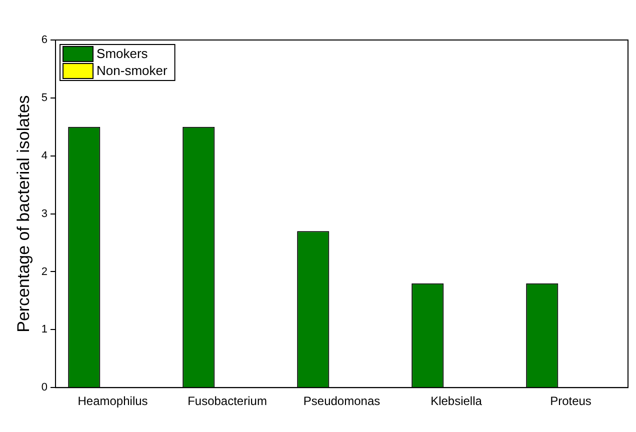  Describe the element at coordinates (44, 330) in the screenshot. I see `y-tick-label: 1` at that location.